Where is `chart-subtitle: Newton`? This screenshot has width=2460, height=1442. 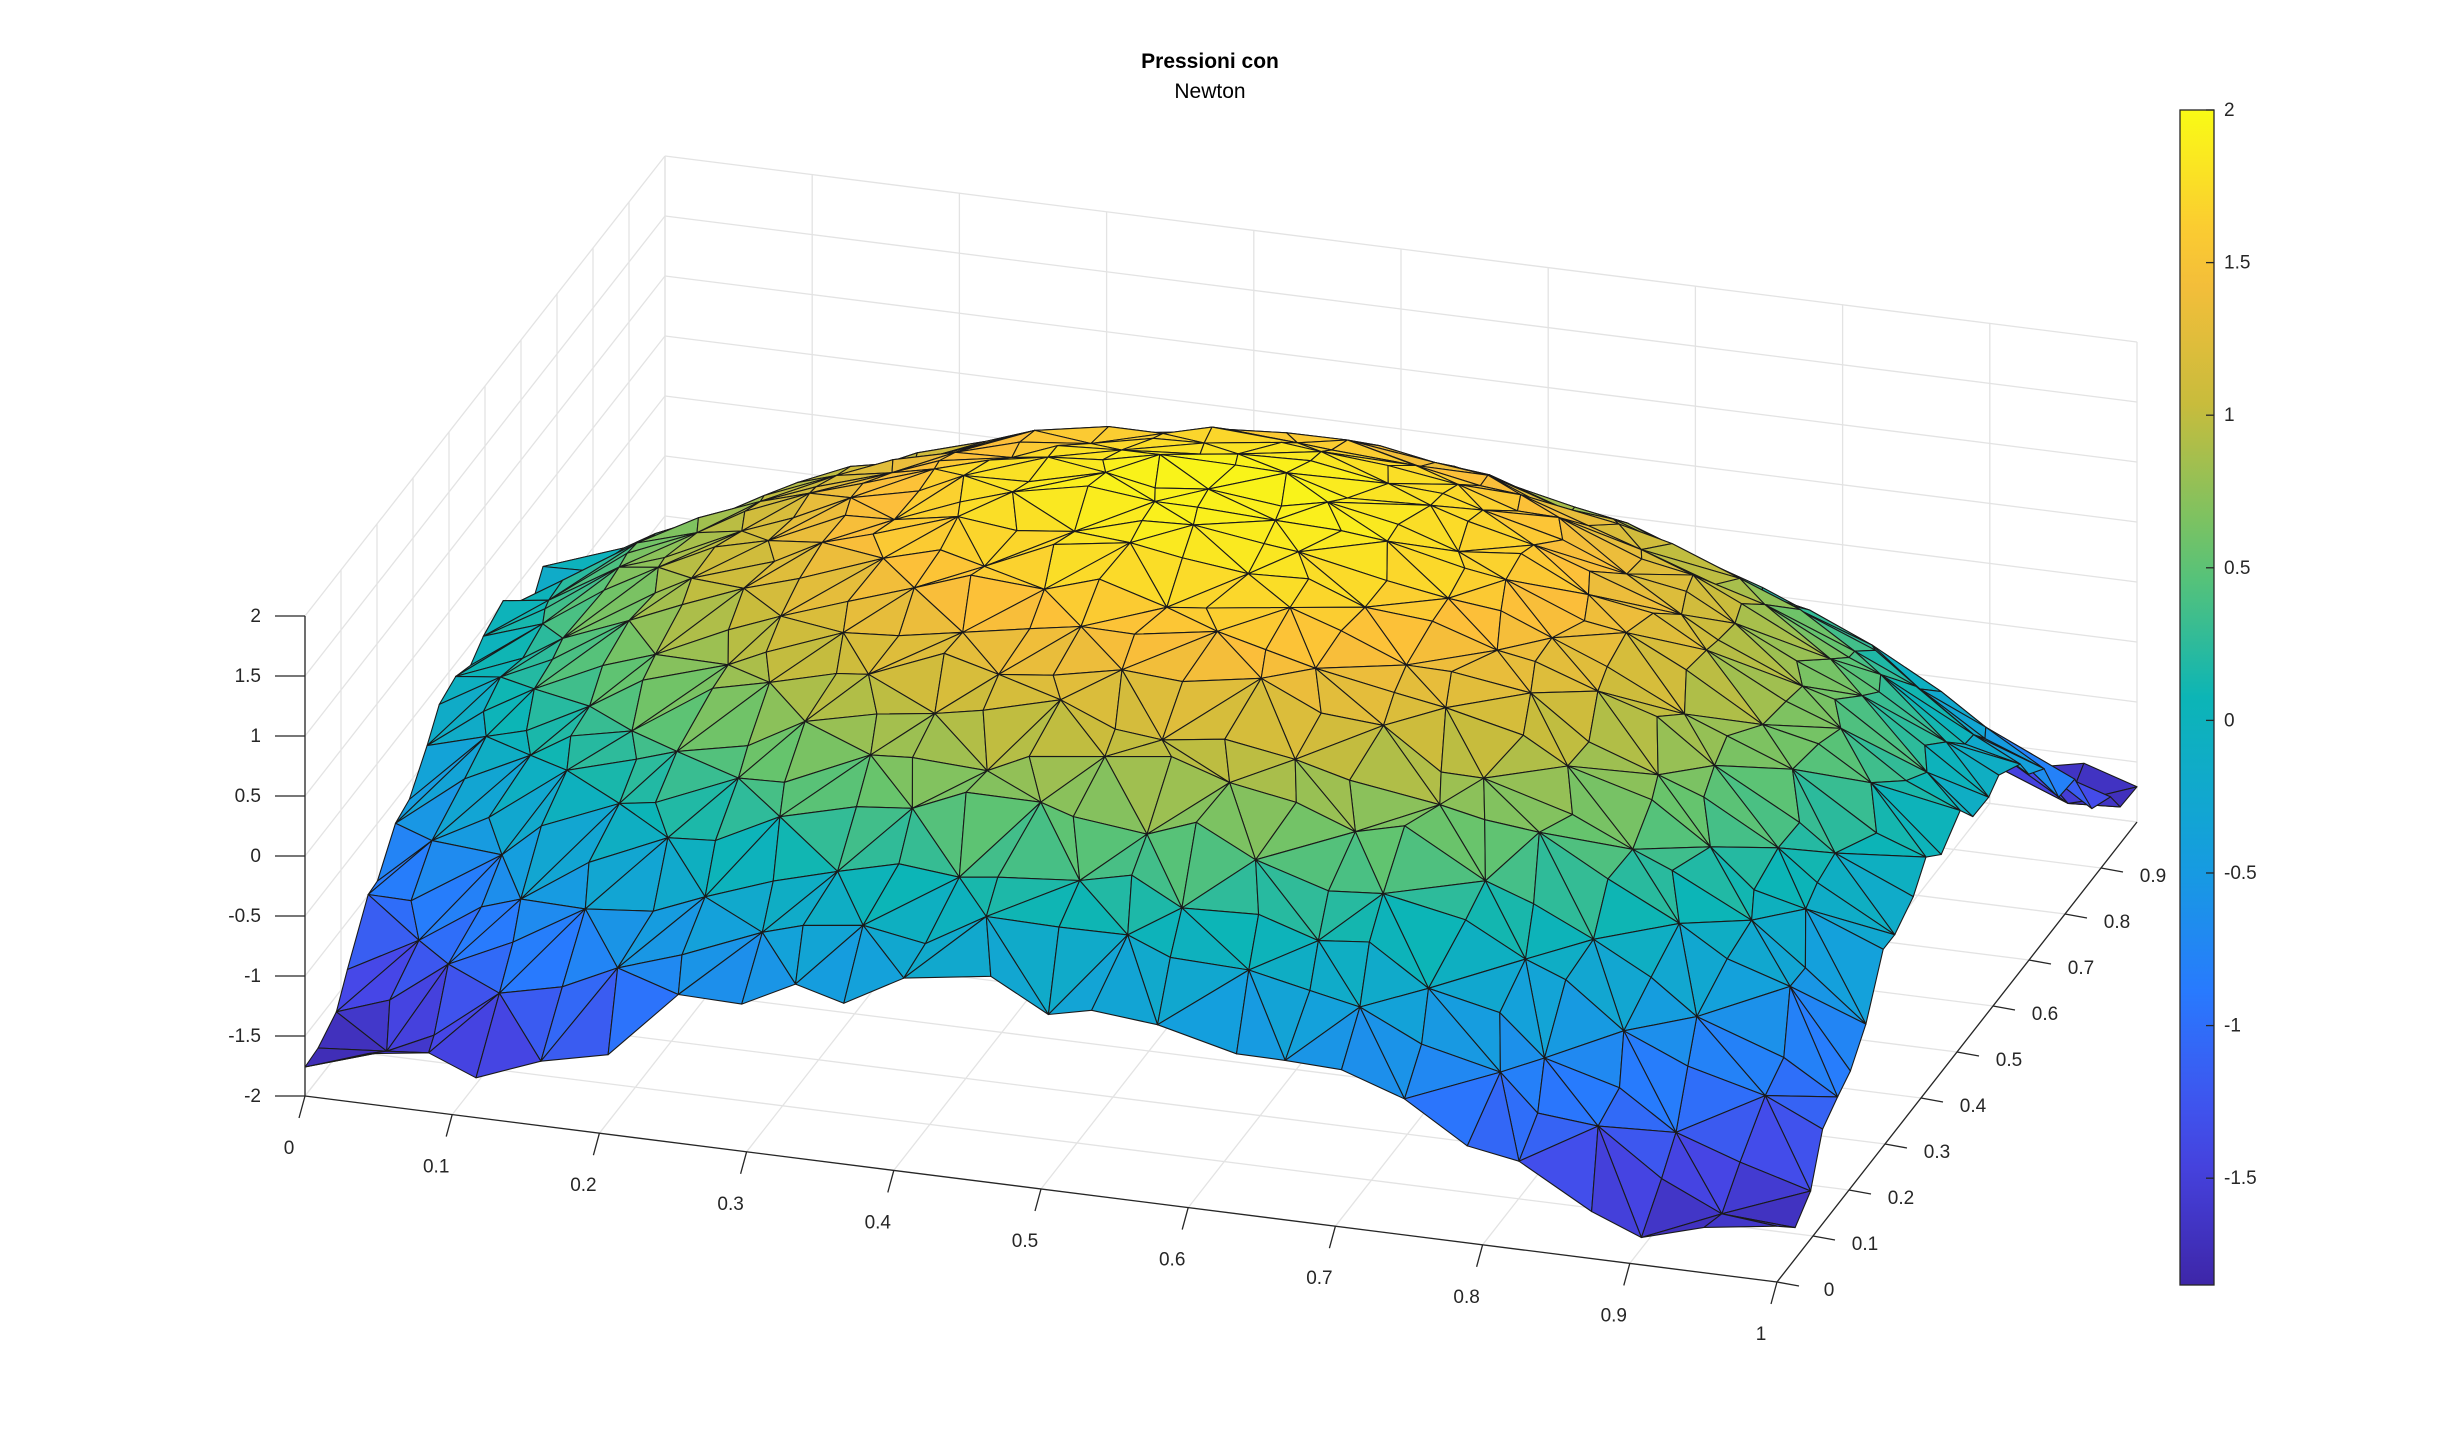 chart-subtitle: Newton is located at coordinates (1210, 91).